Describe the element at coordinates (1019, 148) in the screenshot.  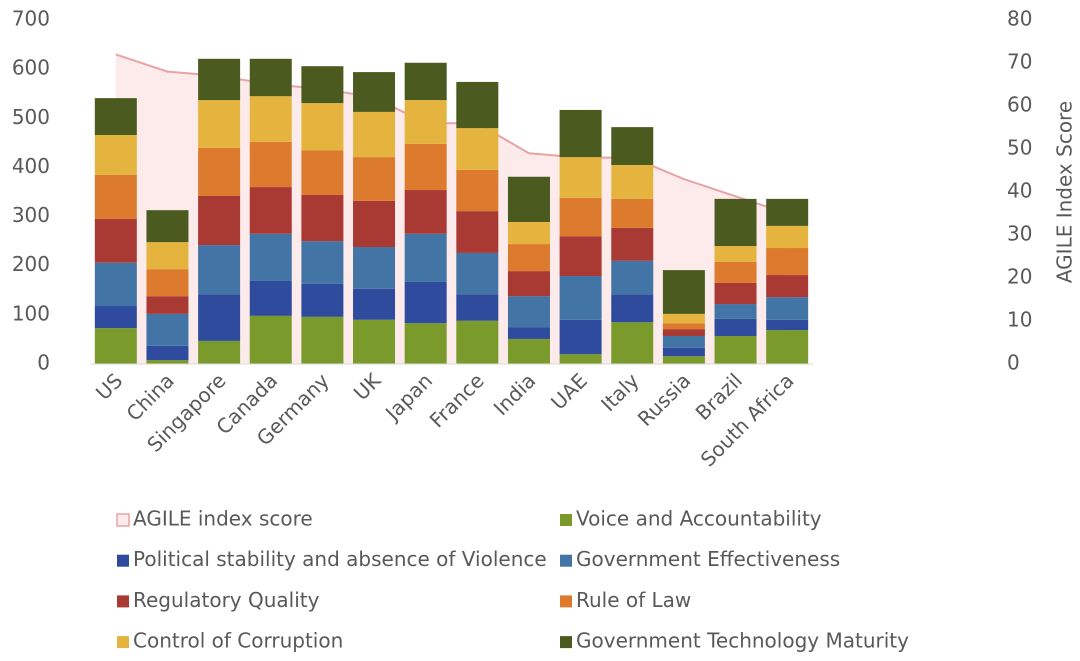
I see `y2-tick-label: 50` at that location.